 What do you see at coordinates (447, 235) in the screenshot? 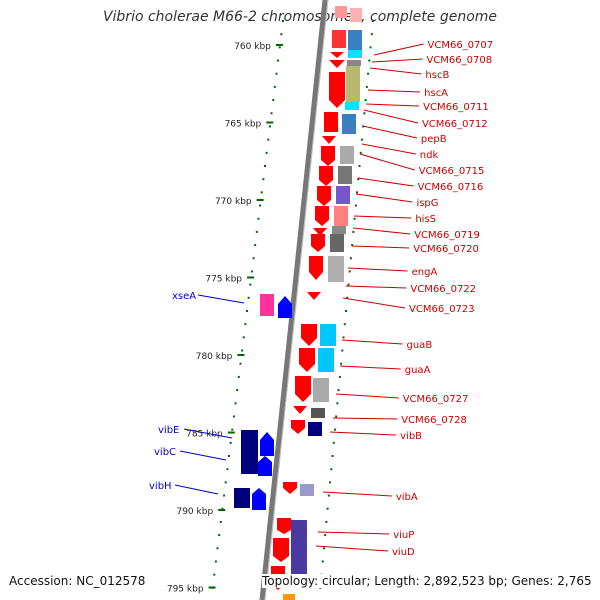
I see `gene-label: VCM66_0719` at bounding box center [447, 235].